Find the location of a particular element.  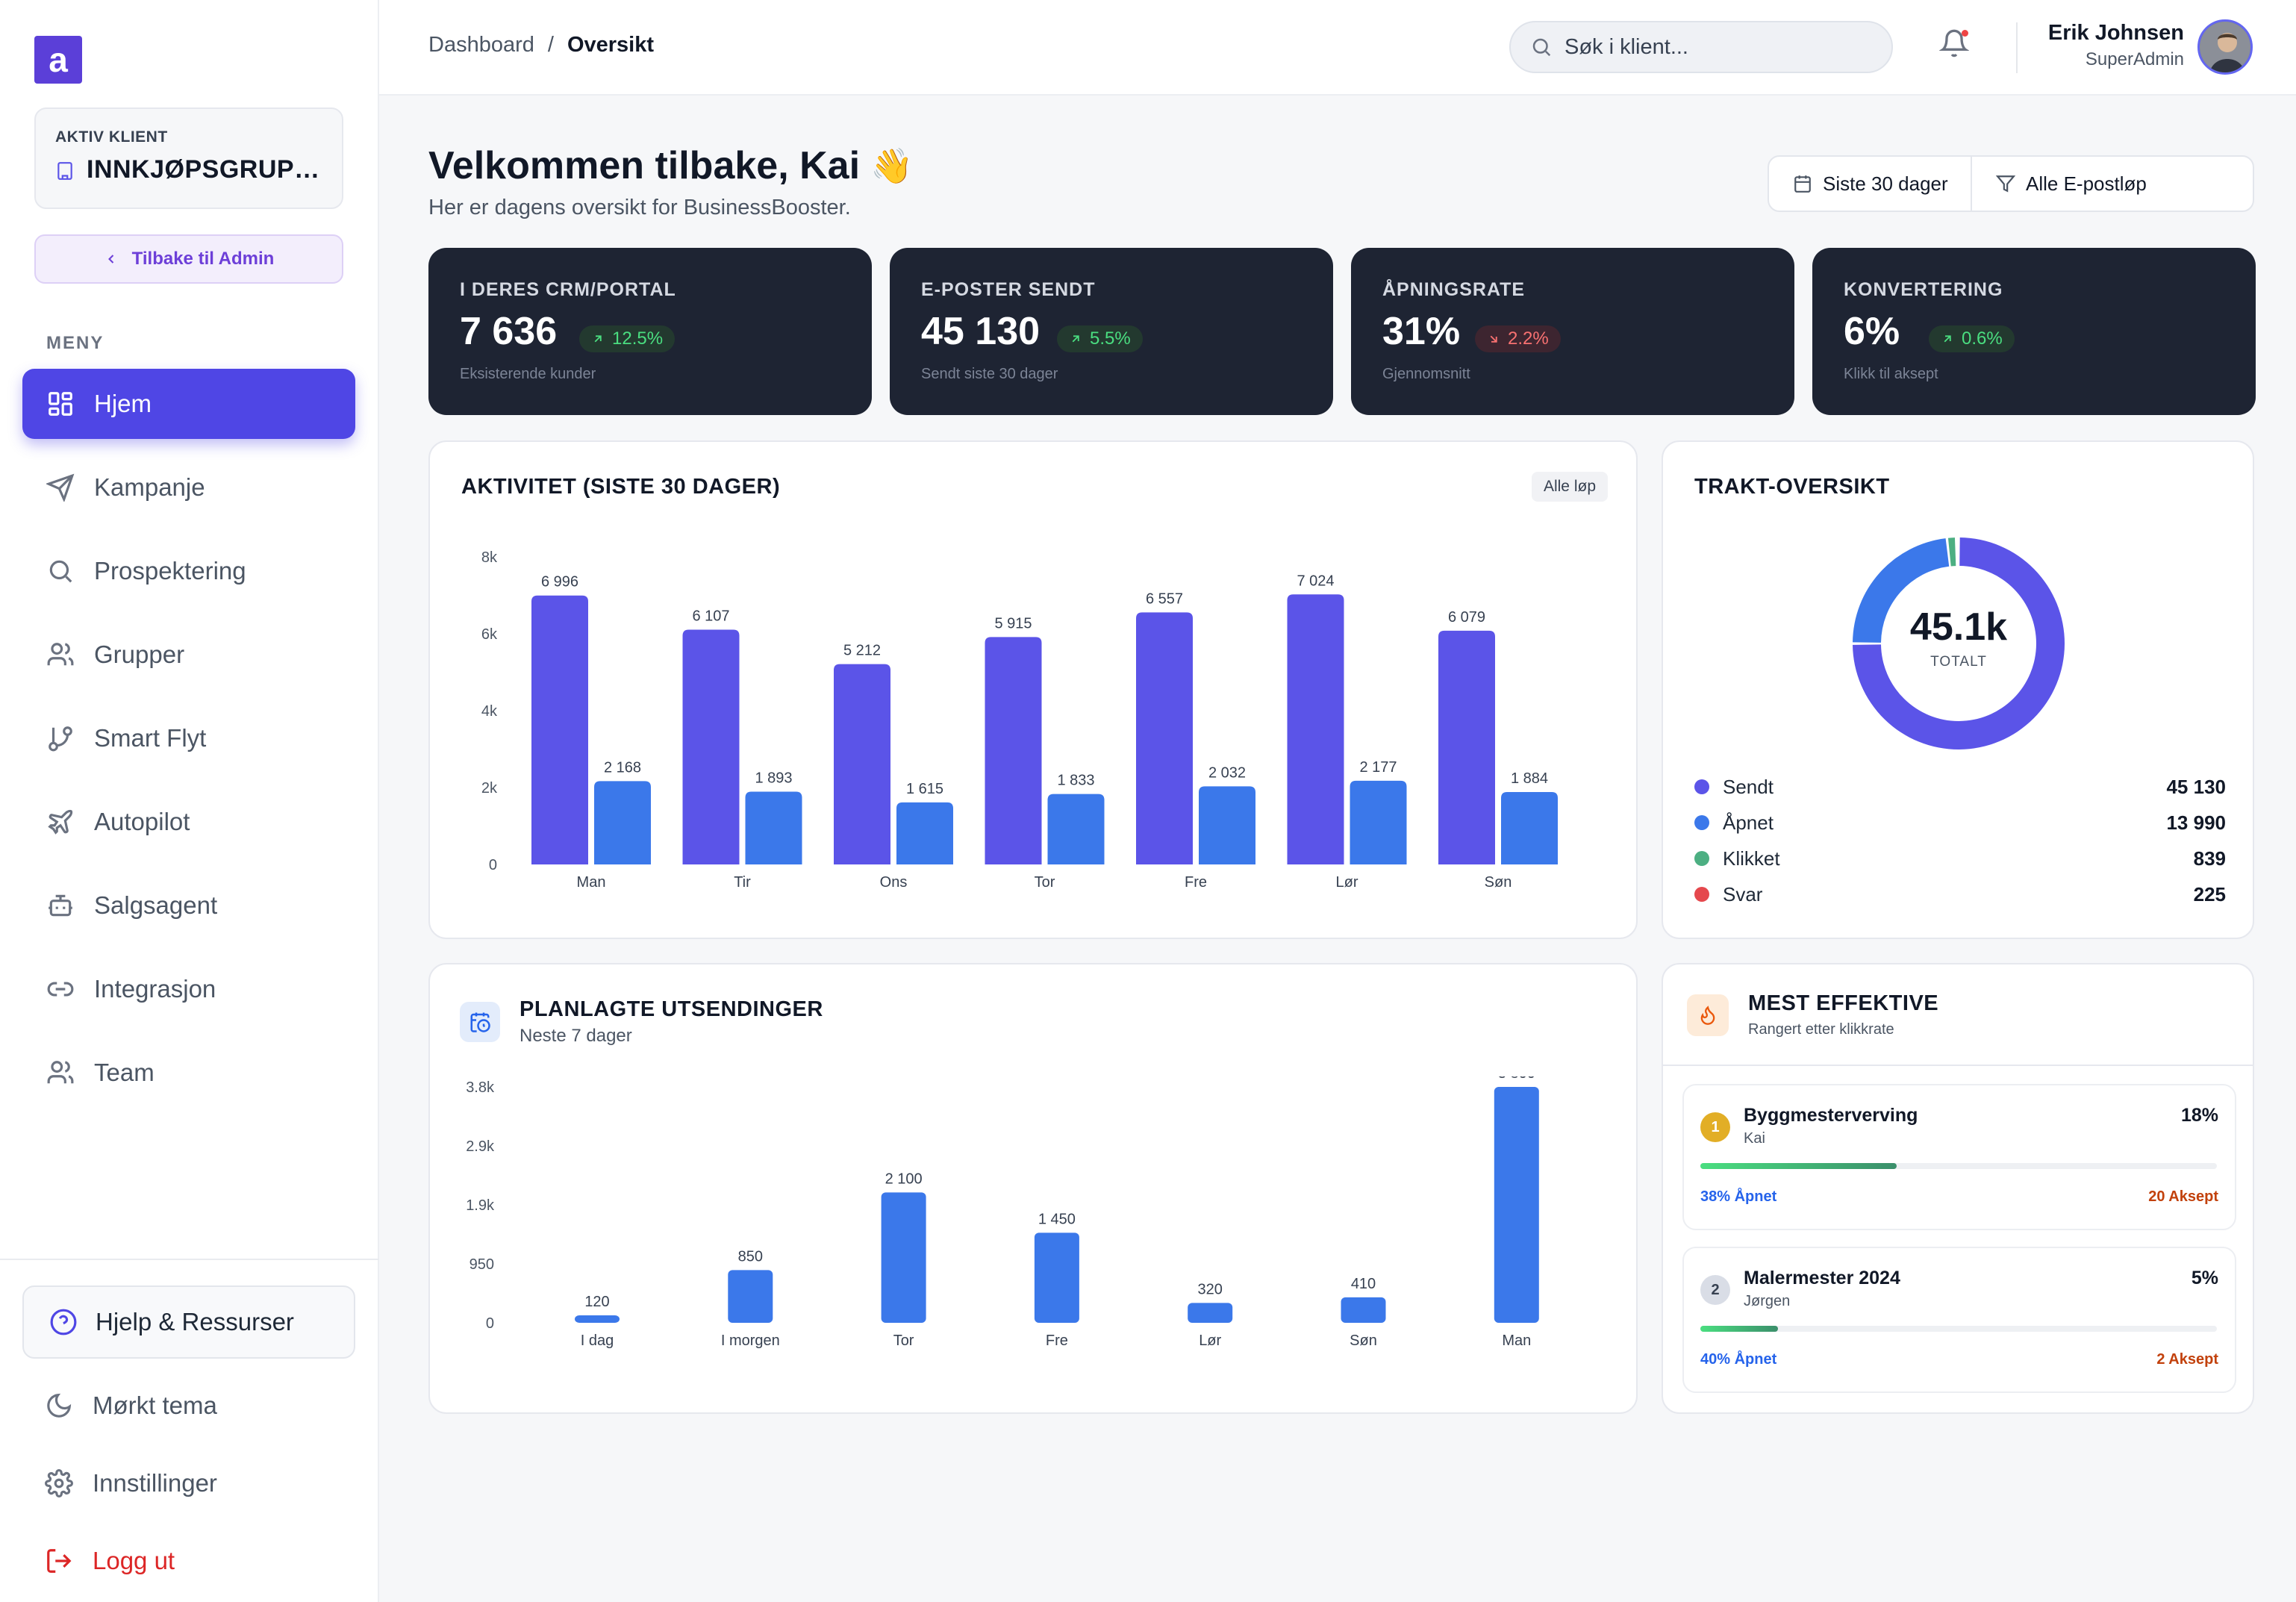

progress-fill is located at coordinates (1798, 1166).